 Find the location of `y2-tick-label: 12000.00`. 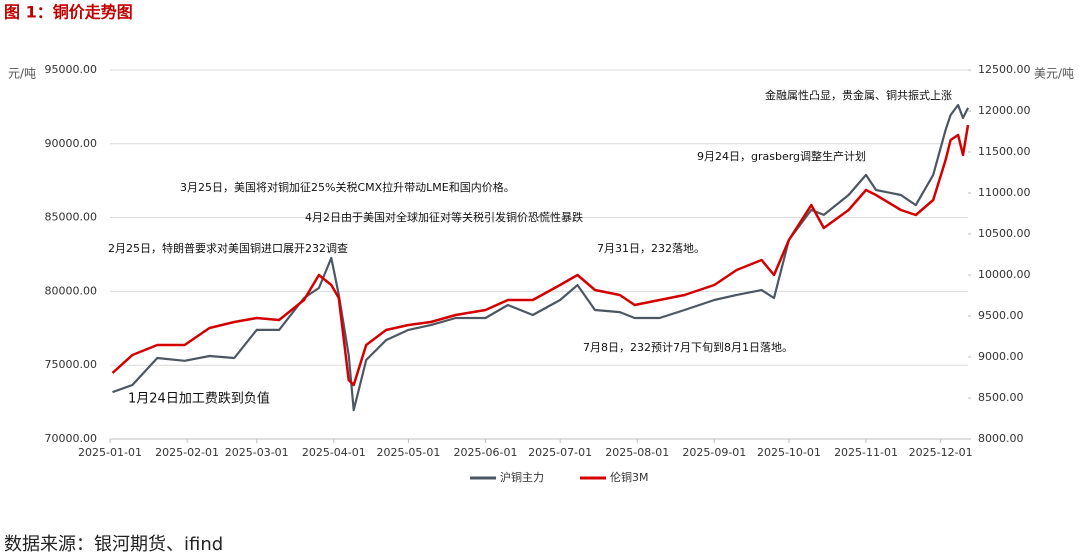

y2-tick-label: 12000.00 is located at coordinates (1004, 110).